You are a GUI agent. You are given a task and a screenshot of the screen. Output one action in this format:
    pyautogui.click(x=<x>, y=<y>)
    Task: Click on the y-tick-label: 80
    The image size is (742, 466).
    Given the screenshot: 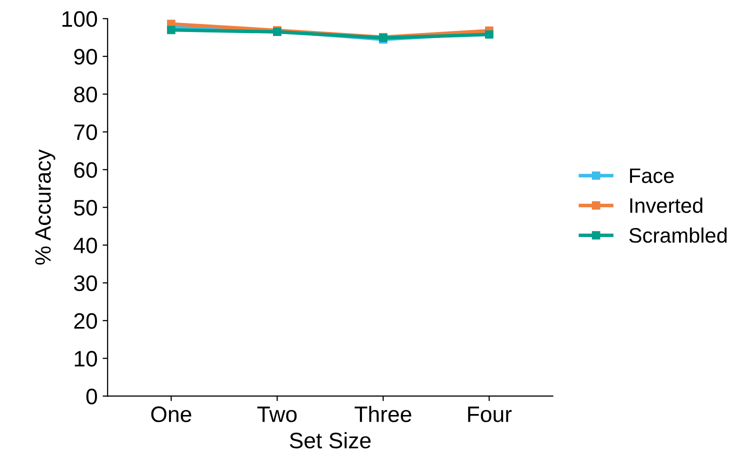 What is the action you would take?
    pyautogui.click(x=85, y=94)
    